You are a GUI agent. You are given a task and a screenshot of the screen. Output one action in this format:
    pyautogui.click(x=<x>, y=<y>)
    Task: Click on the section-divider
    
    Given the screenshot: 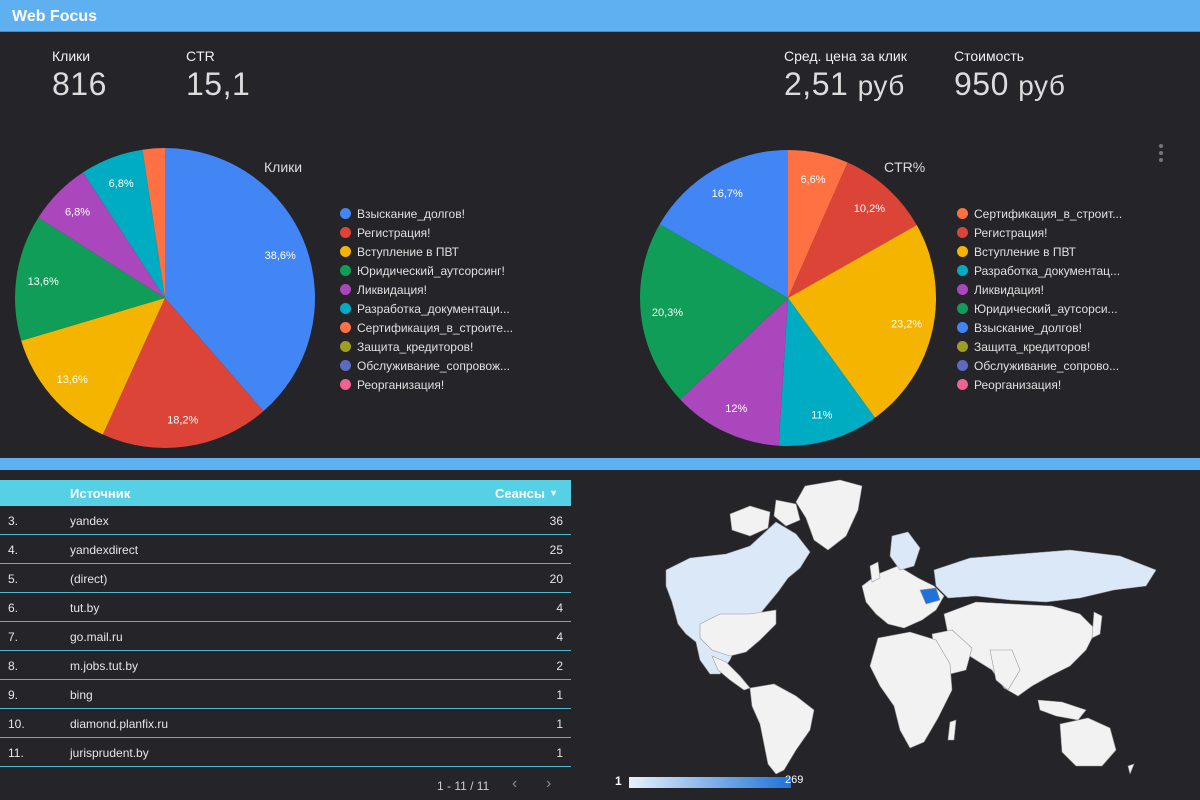 What is the action you would take?
    pyautogui.click(x=600, y=464)
    